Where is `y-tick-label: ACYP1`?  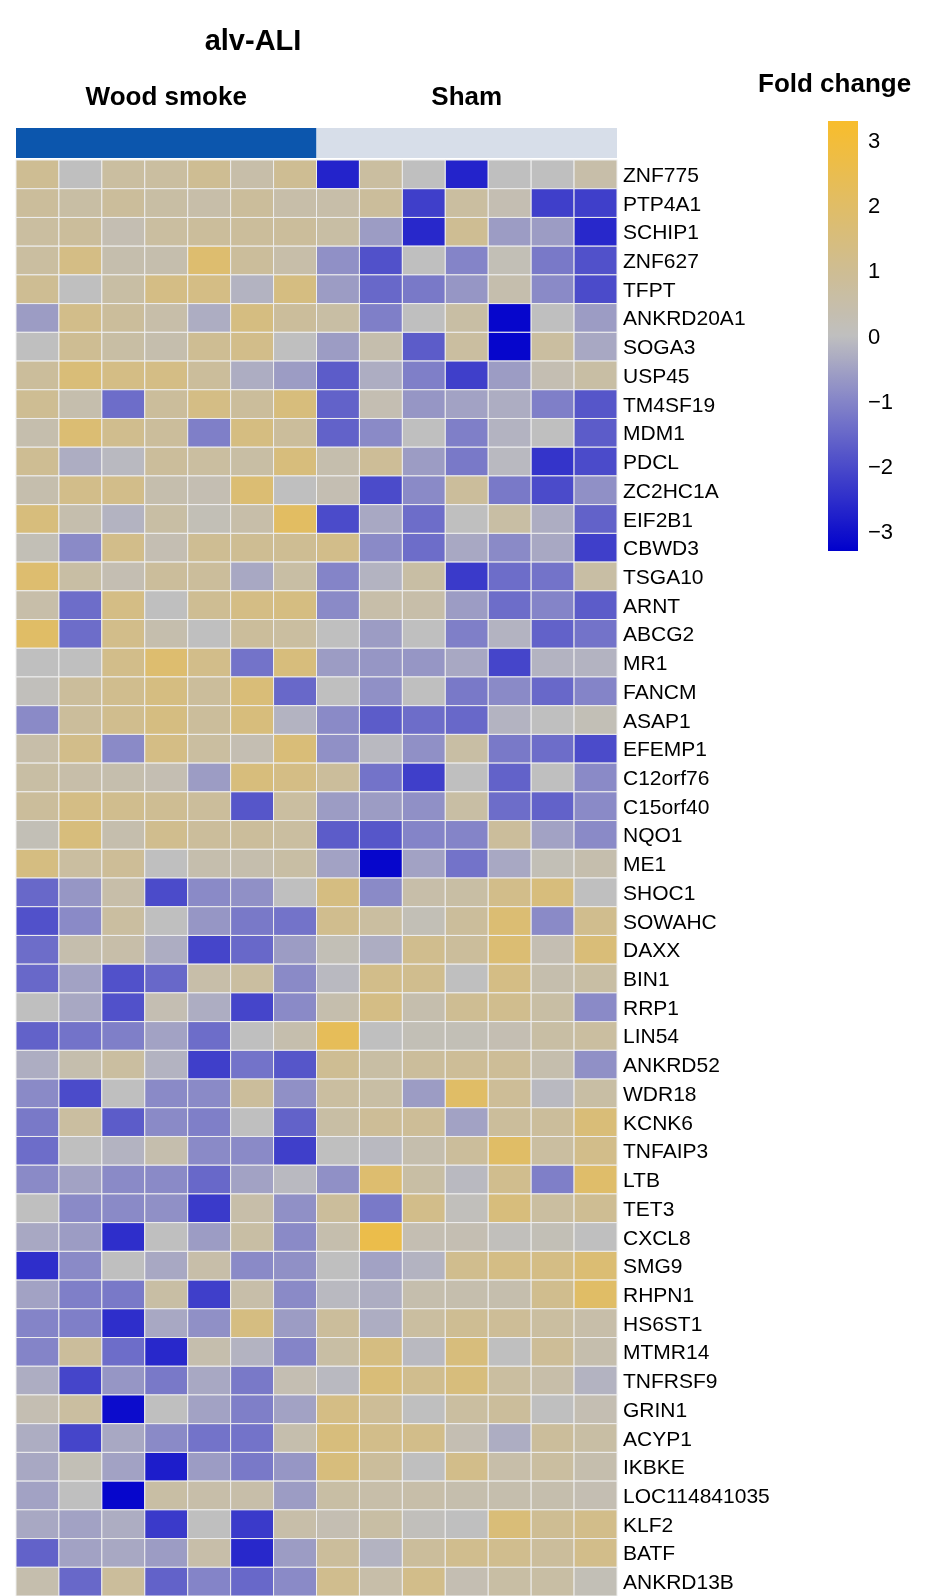
y-tick-label: ACYP1 is located at coordinates (657, 1438).